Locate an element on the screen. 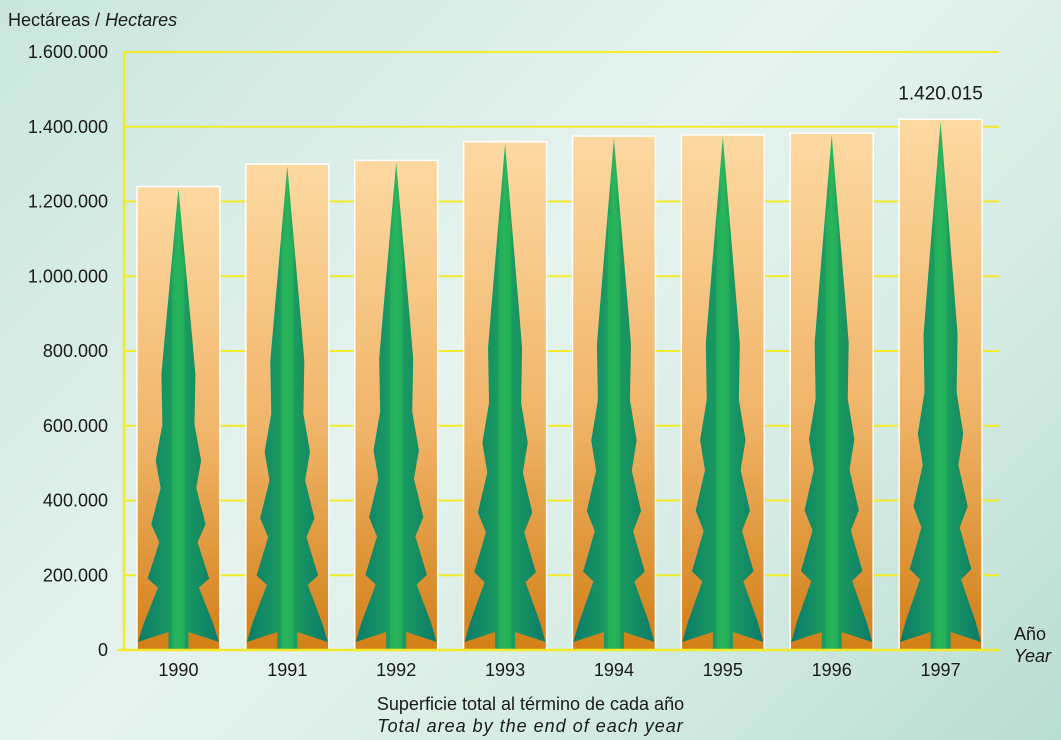 The height and width of the screenshot is (740, 1061). x-tick-label: 1991 is located at coordinates (287, 670).